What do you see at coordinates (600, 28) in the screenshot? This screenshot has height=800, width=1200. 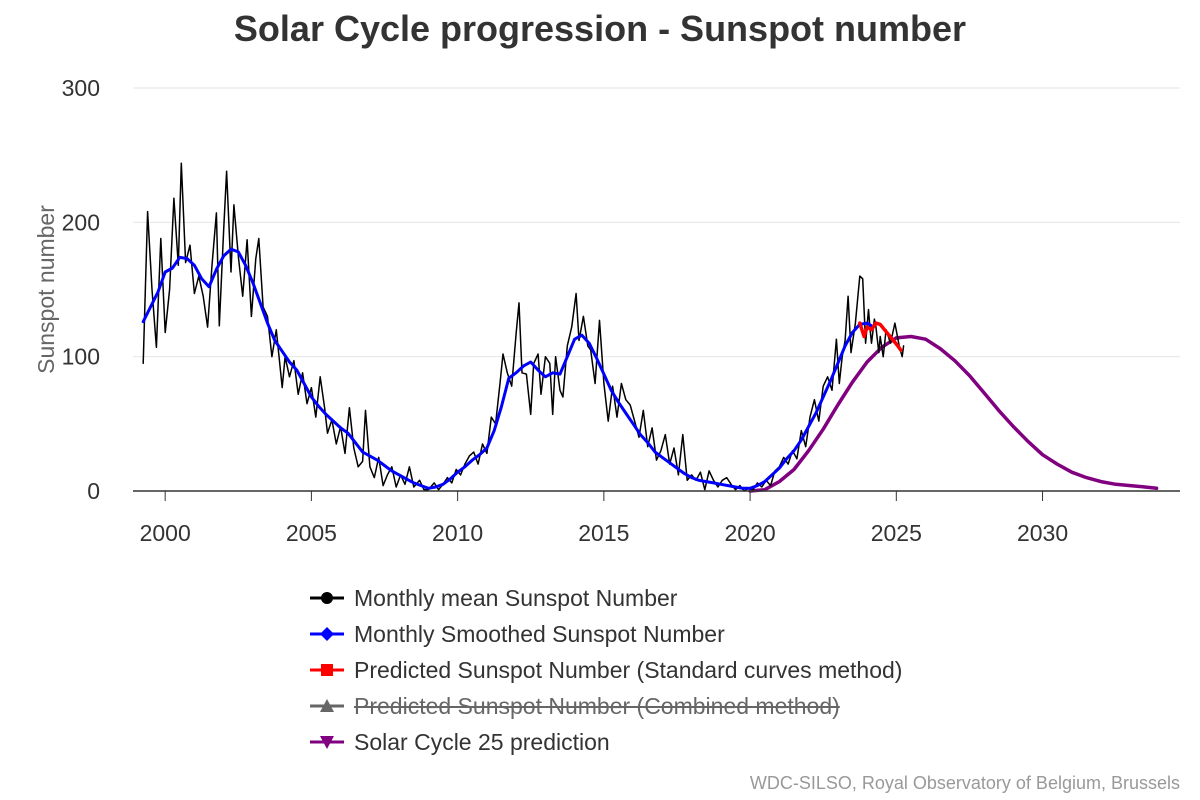 I see `chart-title: Solar Cycle progression - Sunspot number` at bounding box center [600, 28].